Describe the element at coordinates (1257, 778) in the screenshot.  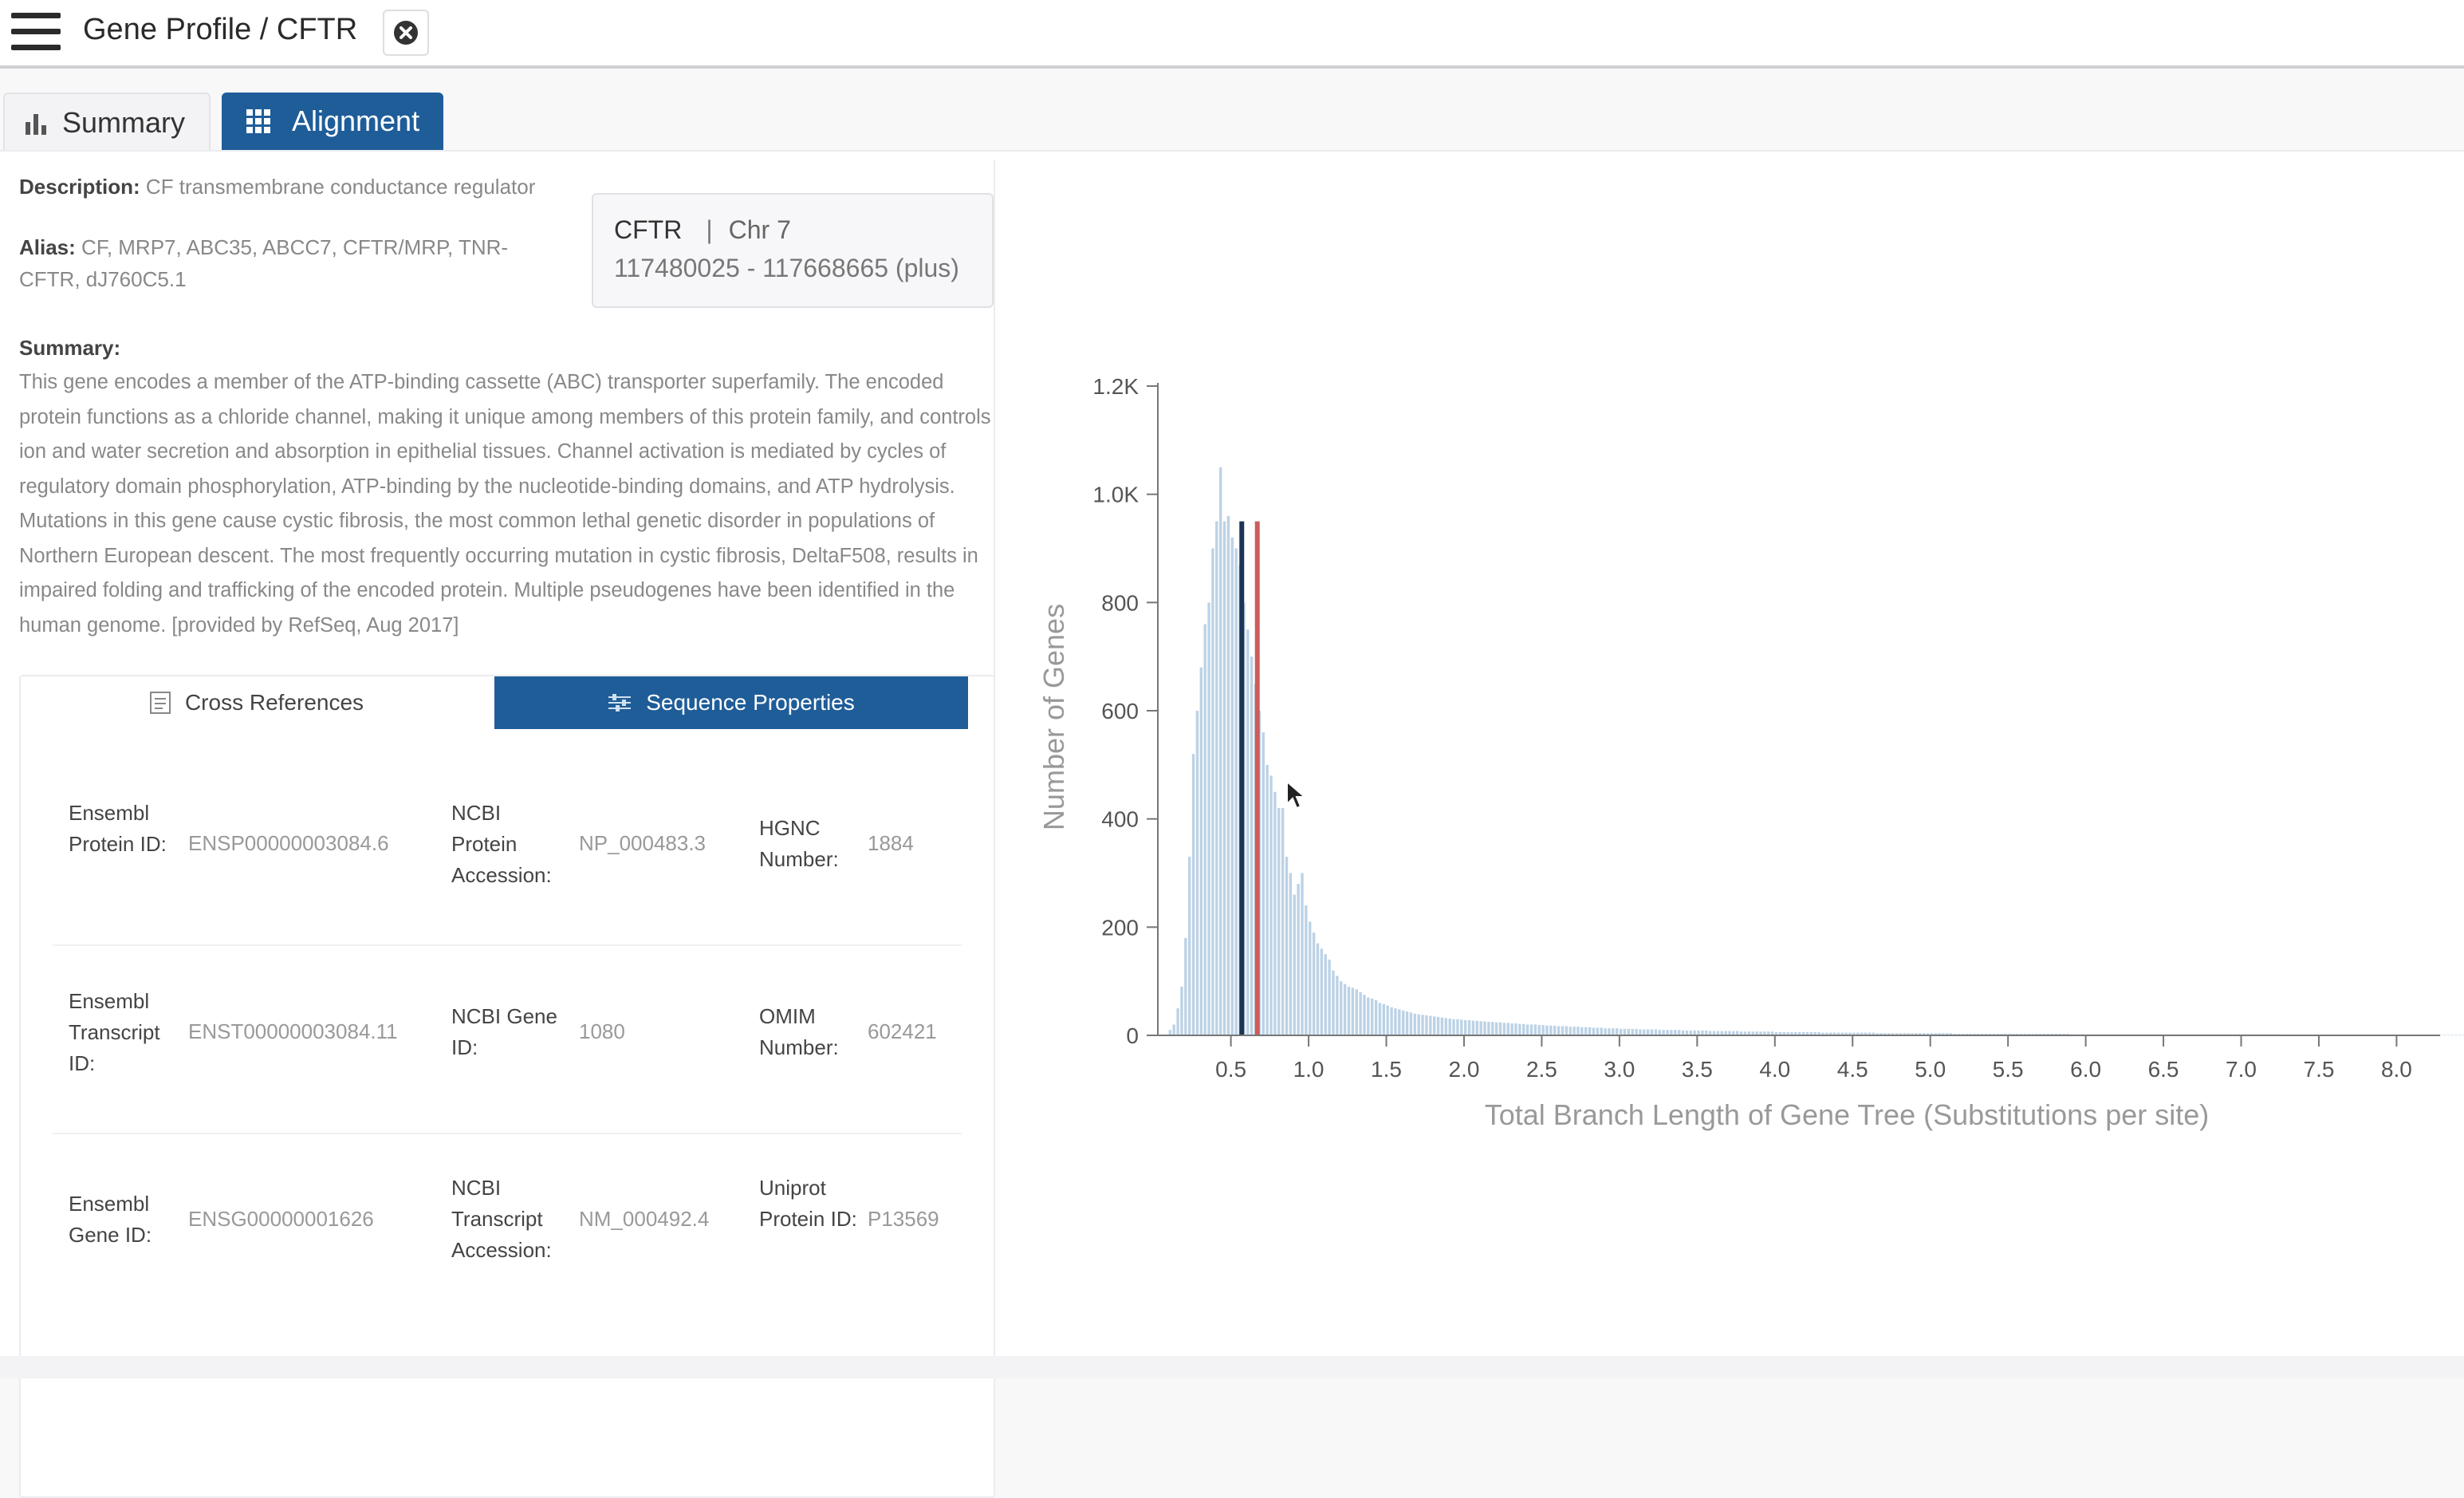
I see `marker-line` at that location.